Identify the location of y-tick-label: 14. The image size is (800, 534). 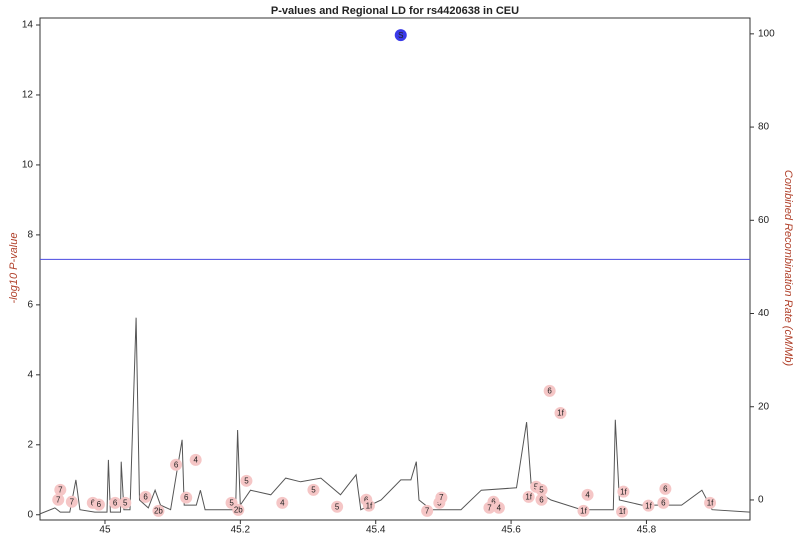
(28, 25).